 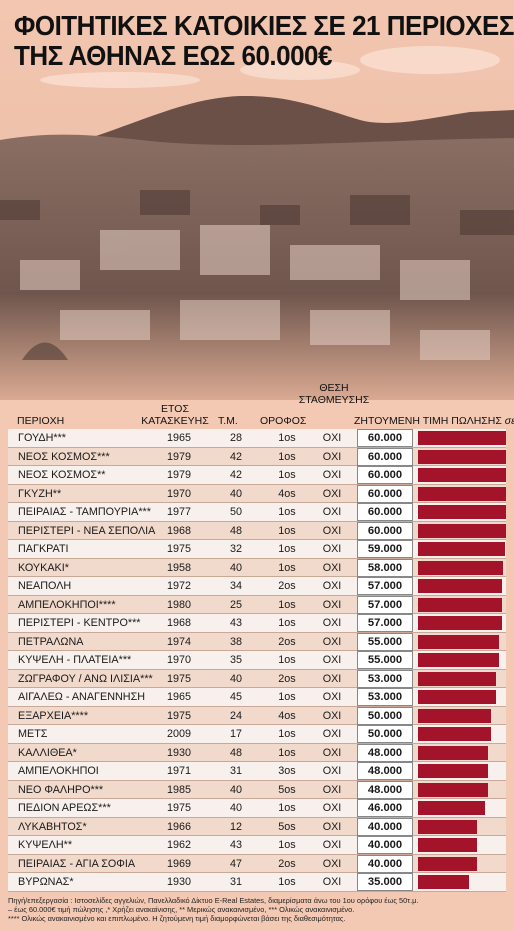 I want to click on sqm-cell: 35, so click(x=235, y=660).